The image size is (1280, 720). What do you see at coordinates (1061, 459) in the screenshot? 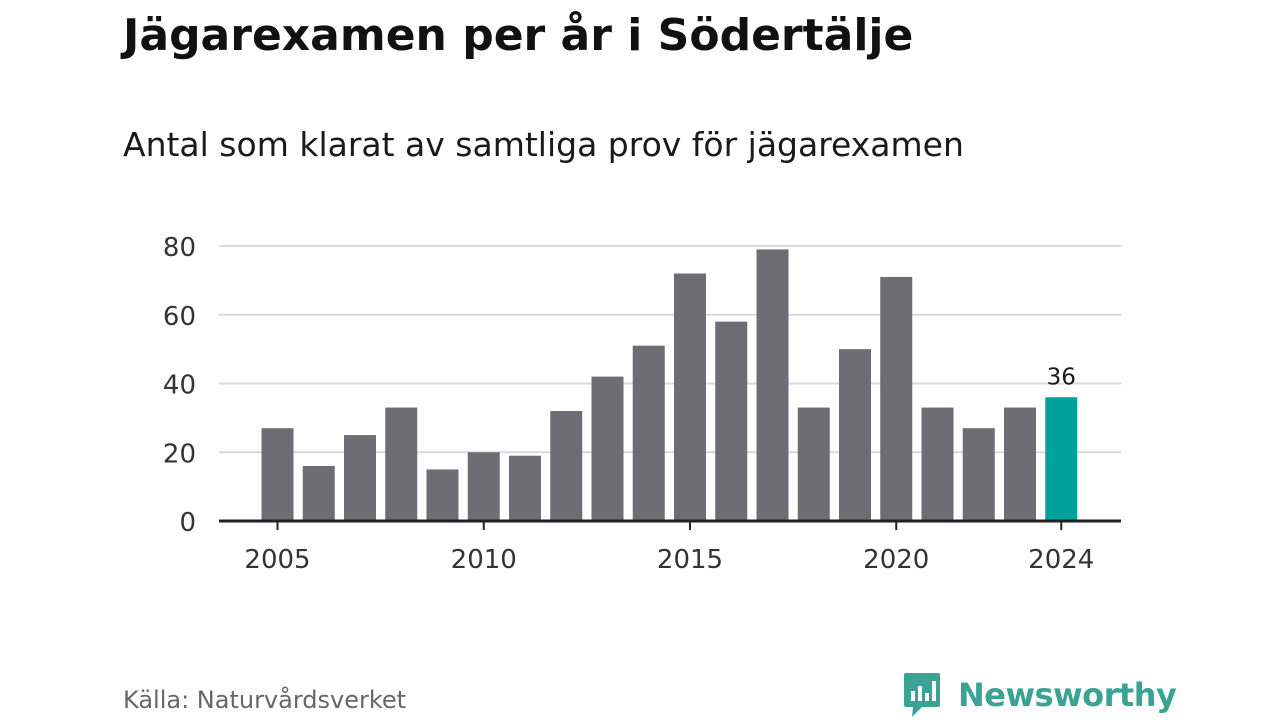
I see `bar-2024` at bounding box center [1061, 459].